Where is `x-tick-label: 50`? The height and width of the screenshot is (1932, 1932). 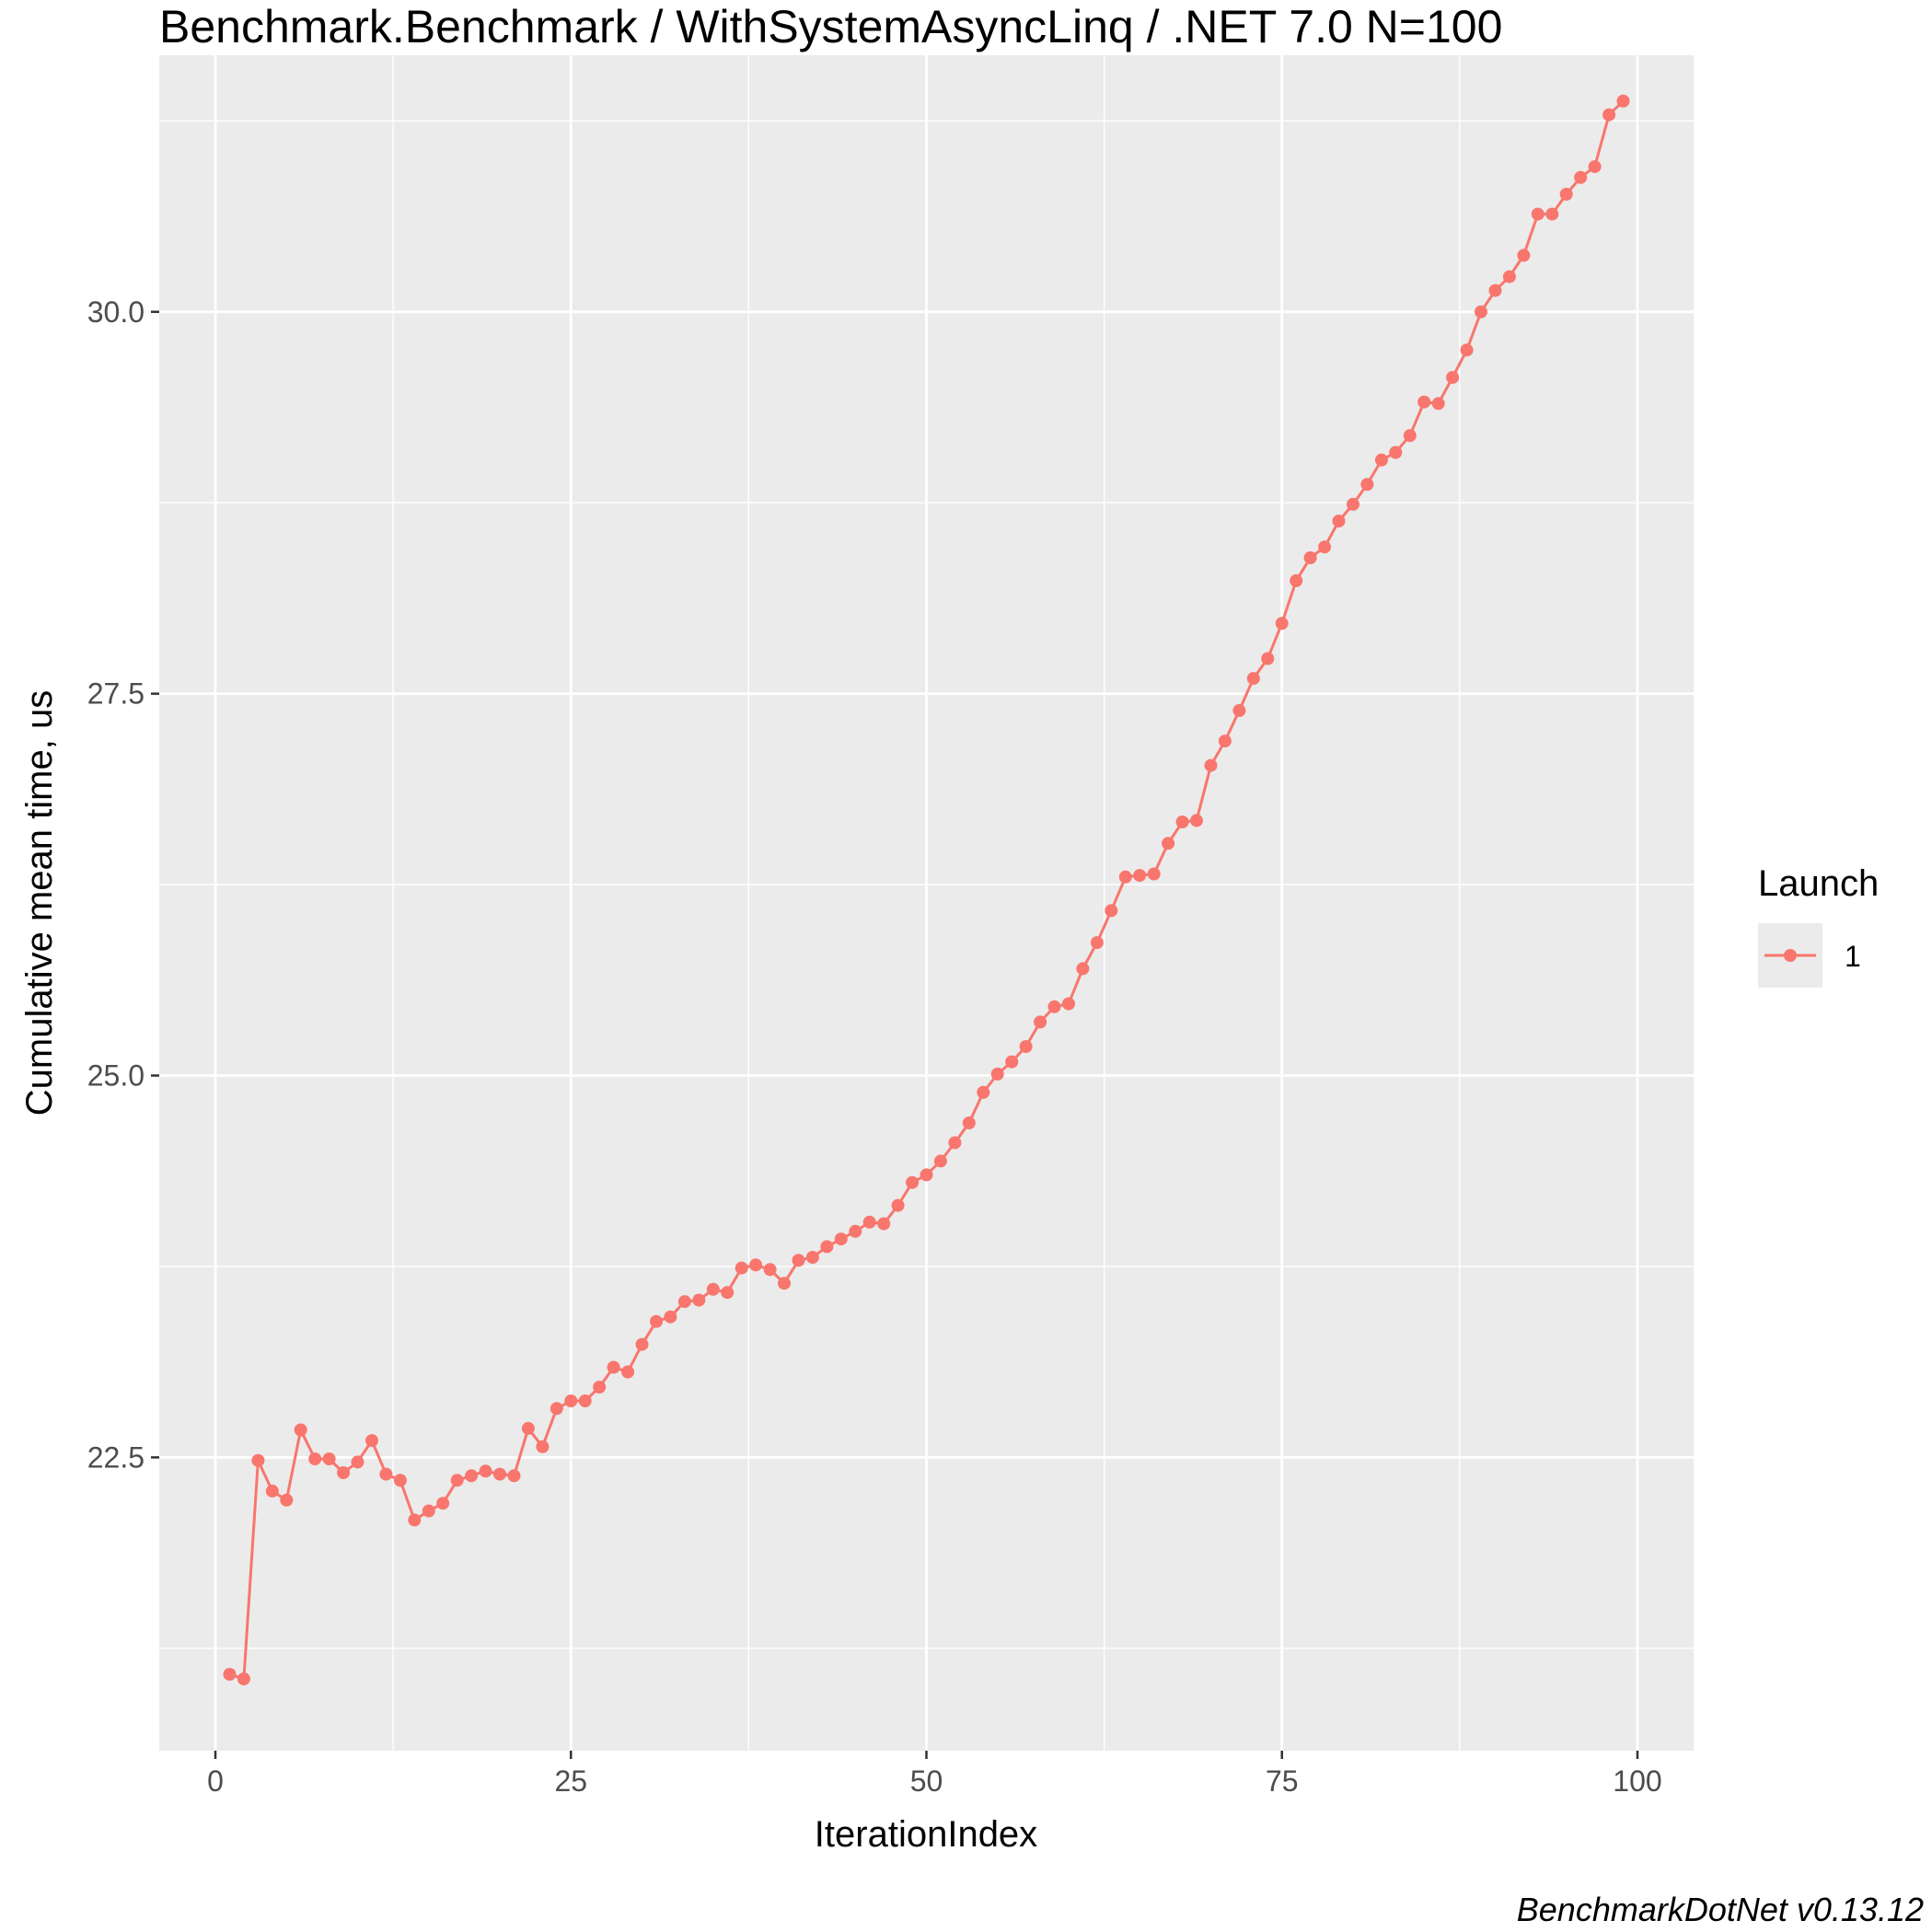 x-tick-label: 50 is located at coordinates (927, 1781).